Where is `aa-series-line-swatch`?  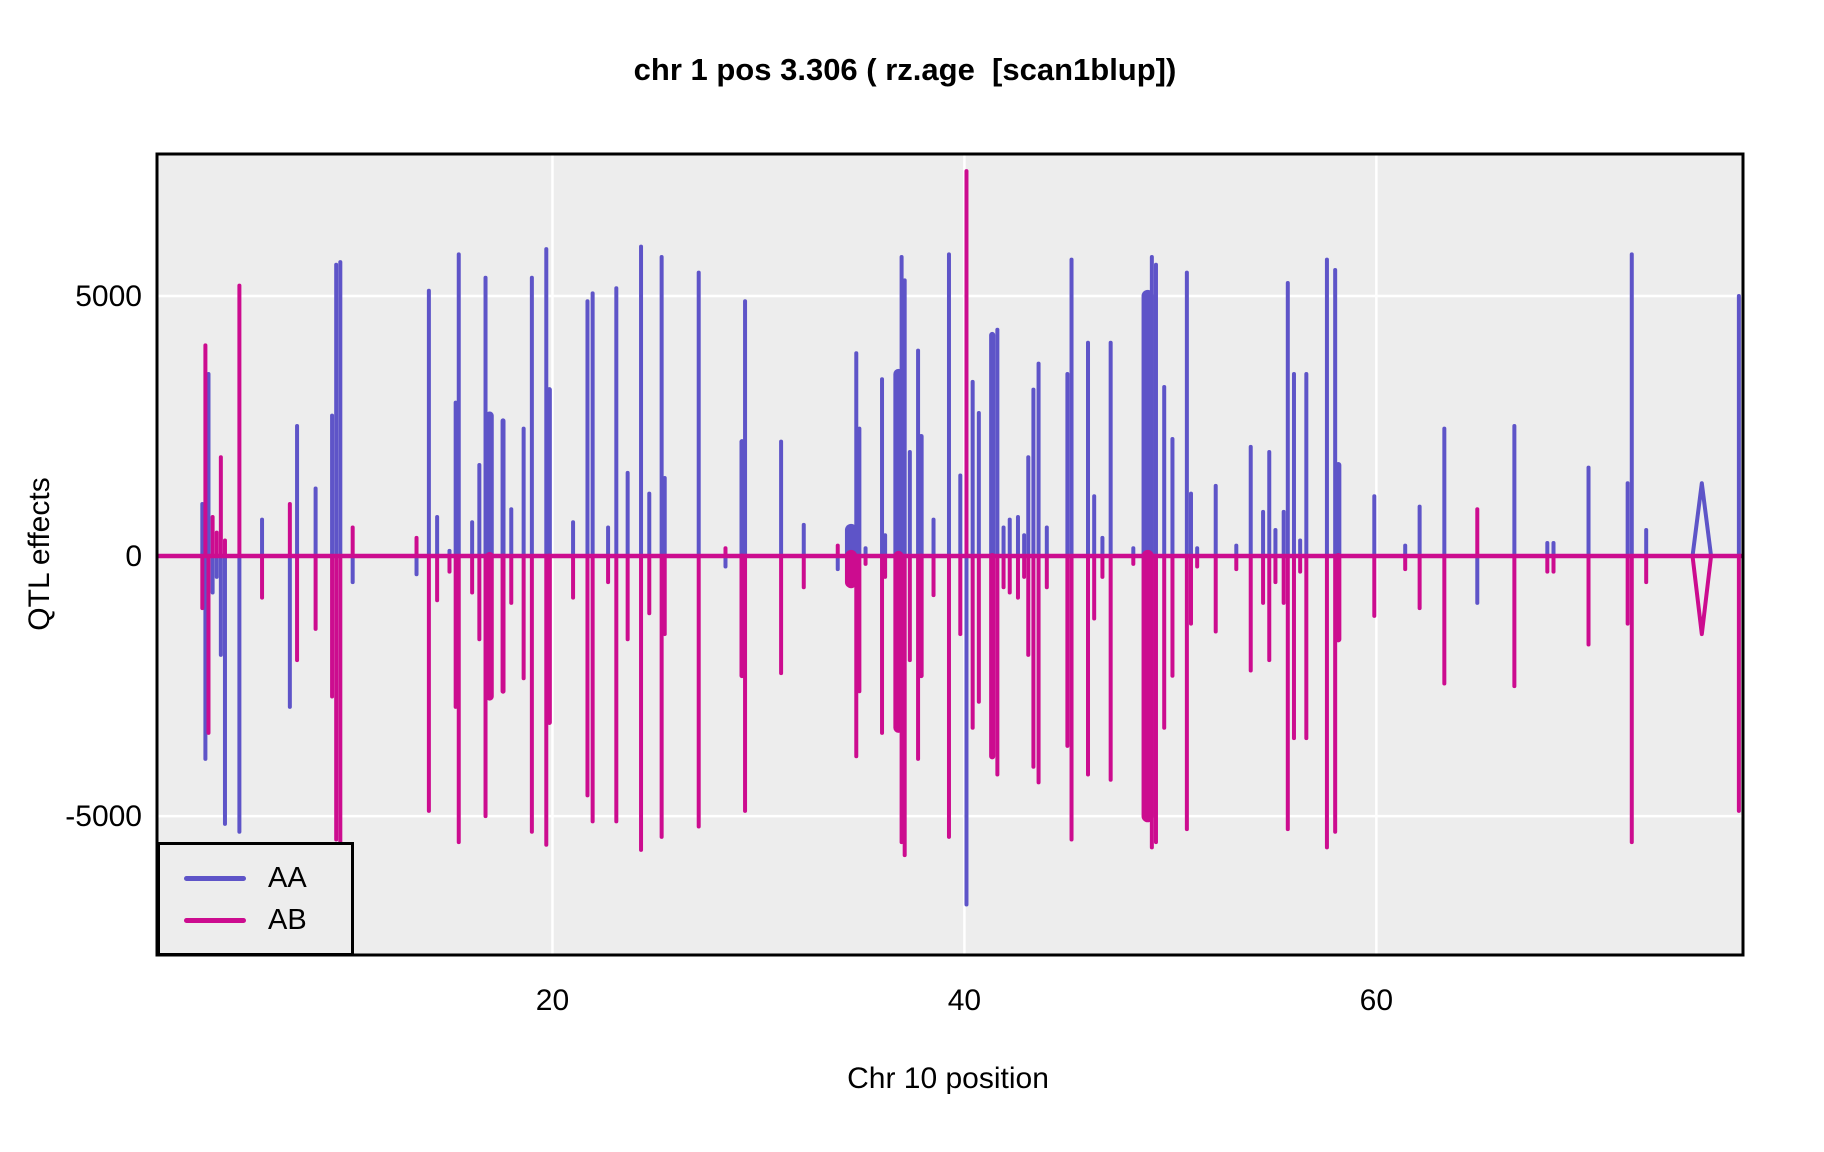 aa-series-line-swatch is located at coordinates (215, 878).